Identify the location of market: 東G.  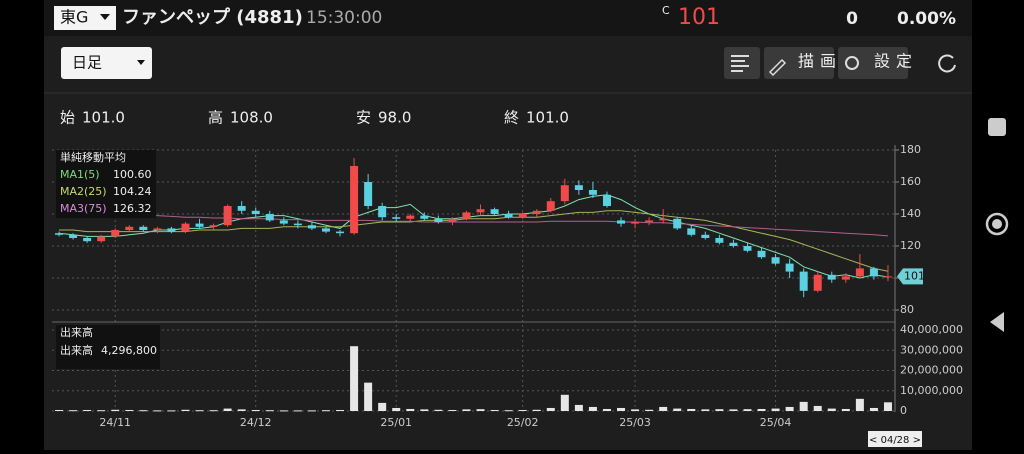
(74, 17).